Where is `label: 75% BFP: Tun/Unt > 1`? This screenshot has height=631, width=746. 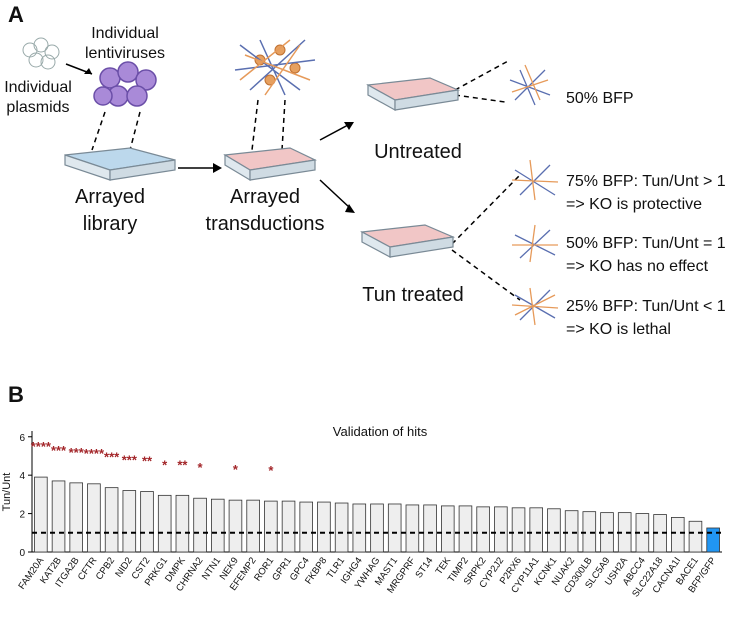 label: 75% BFP: Tun/Unt > 1 is located at coordinates (646, 181).